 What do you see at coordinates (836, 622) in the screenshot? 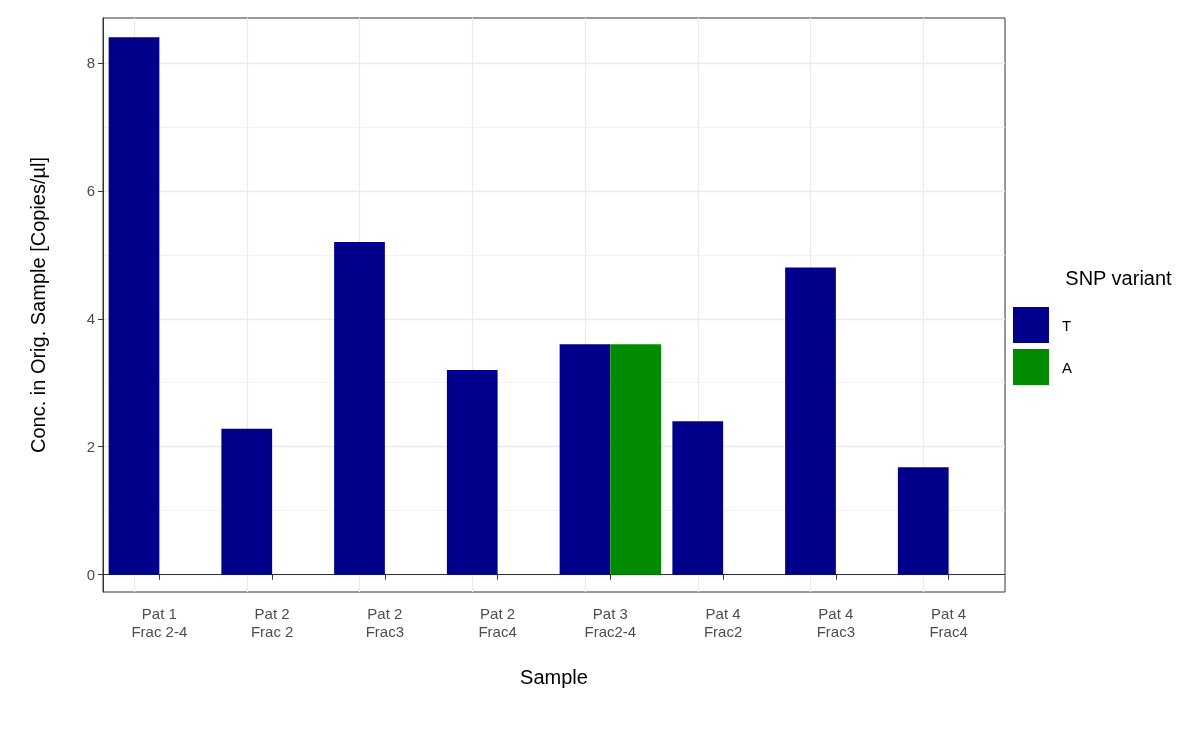
I see `x-tick-label: Pat 4 Frac3` at bounding box center [836, 622].